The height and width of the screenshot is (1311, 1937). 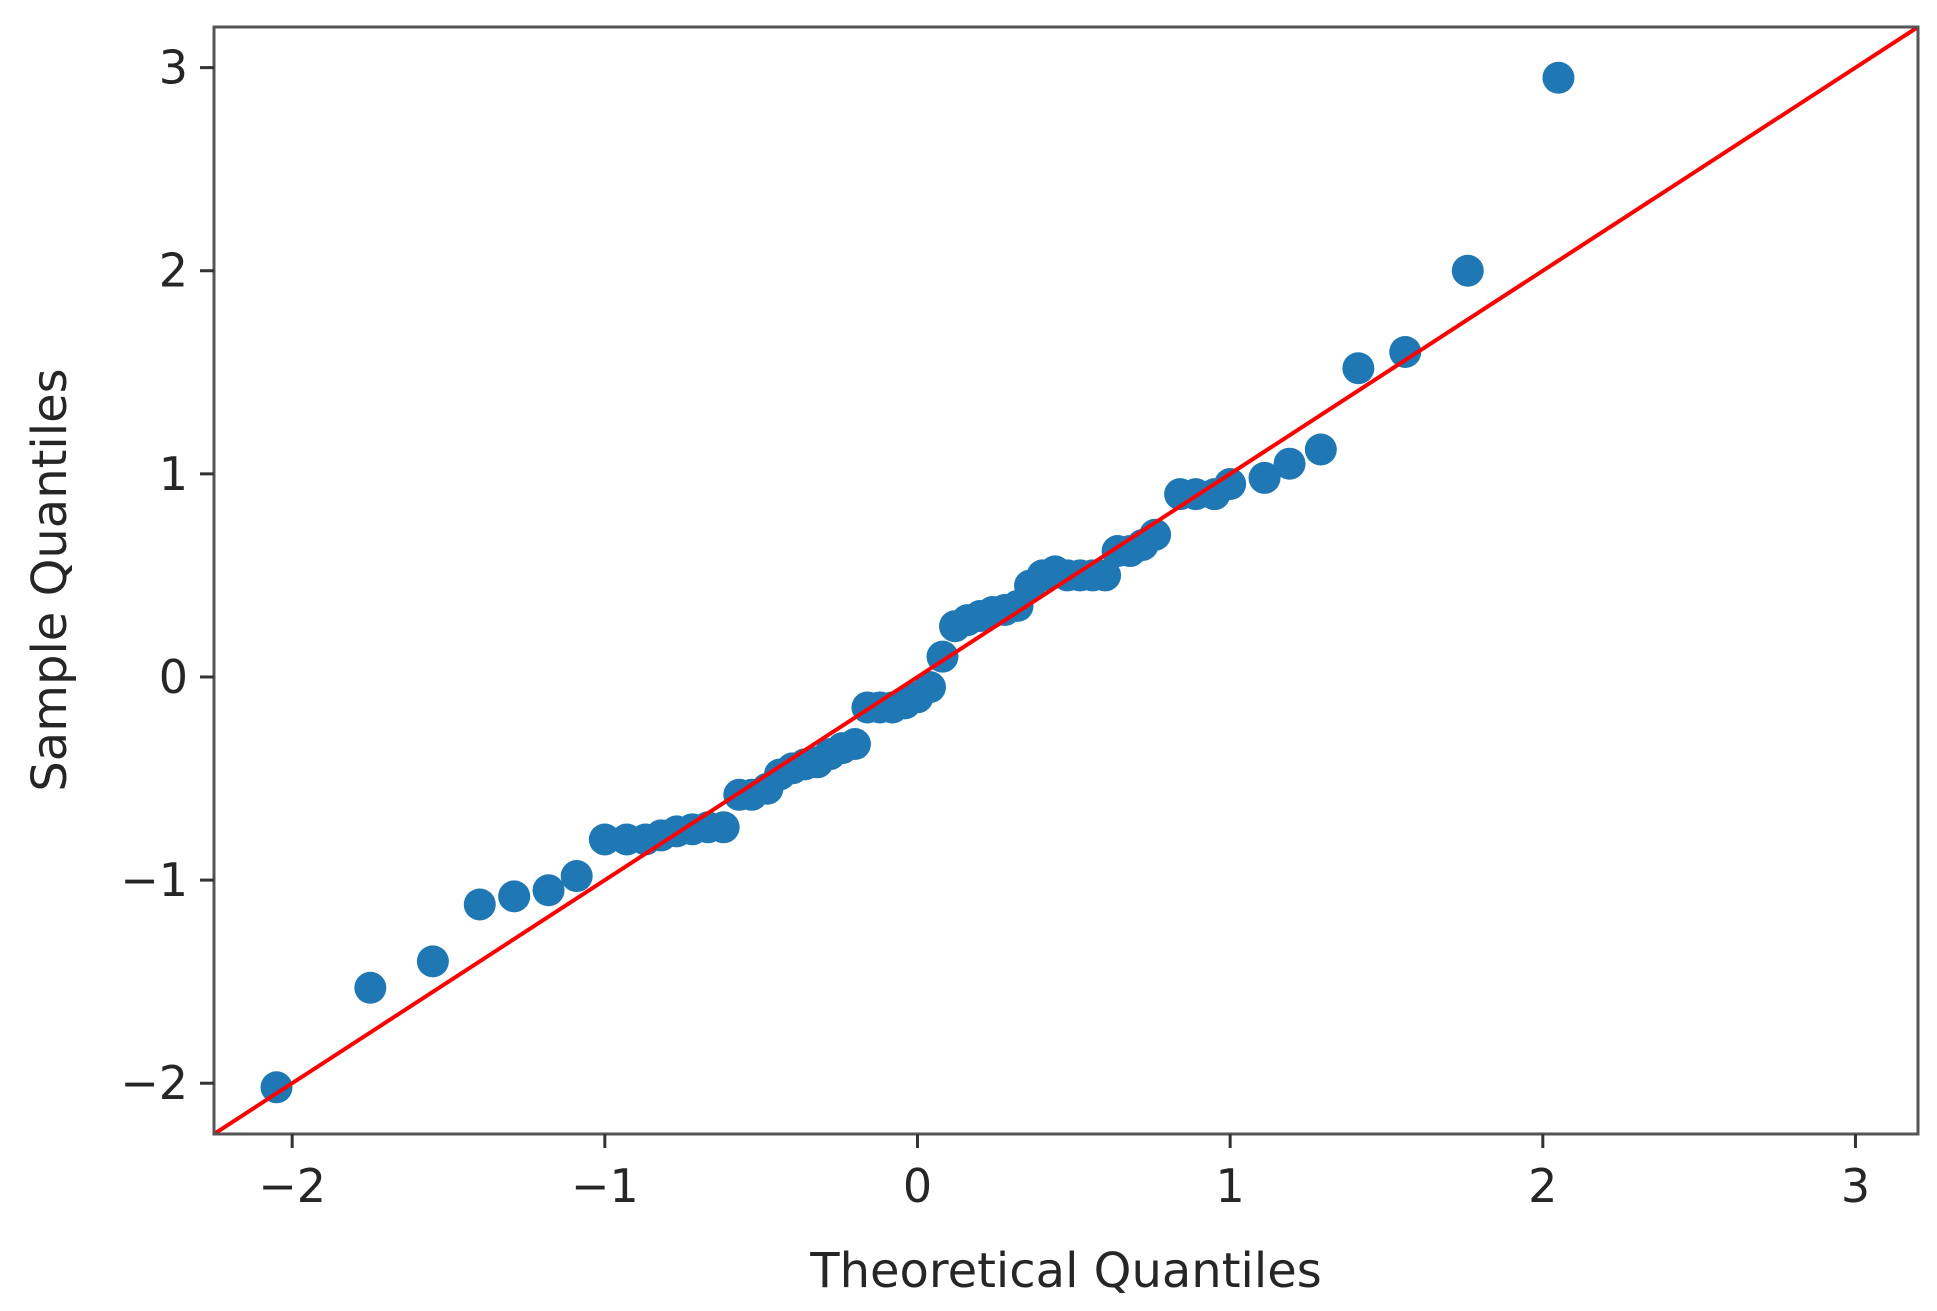 I want to click on y-tick-label-1: −1, so click(x=154, y=880).